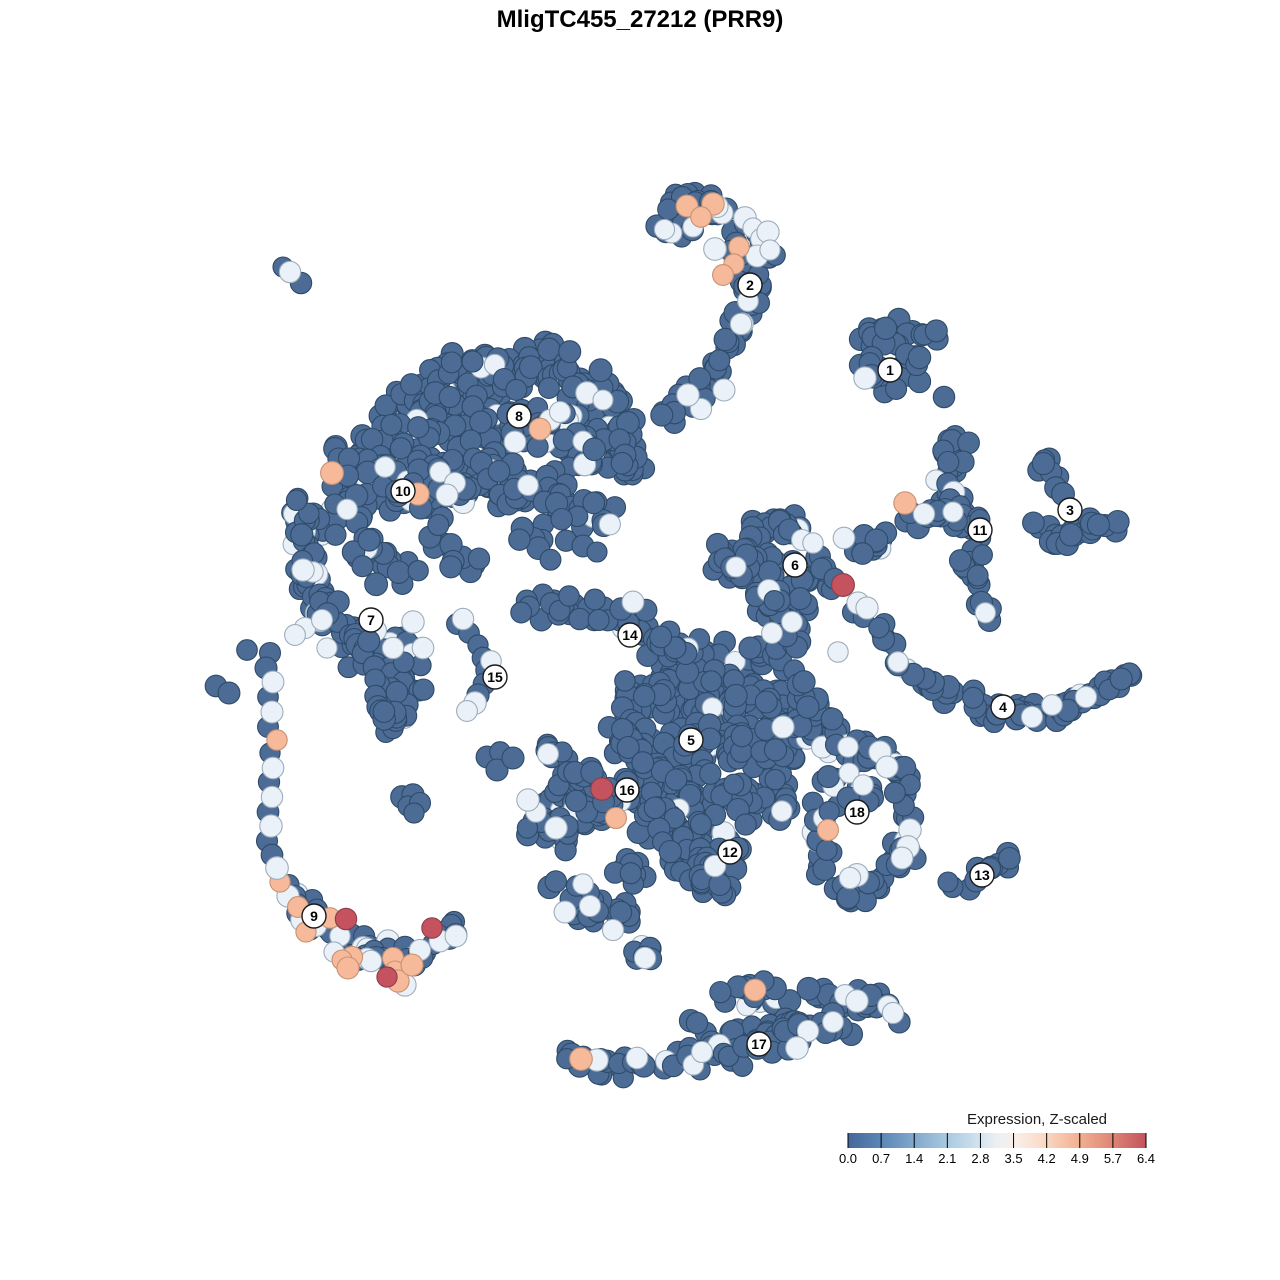 This screenshot has height=1280, width=1280. I want to click on legend-tick-label: 4.2, so click(1047, 1158).